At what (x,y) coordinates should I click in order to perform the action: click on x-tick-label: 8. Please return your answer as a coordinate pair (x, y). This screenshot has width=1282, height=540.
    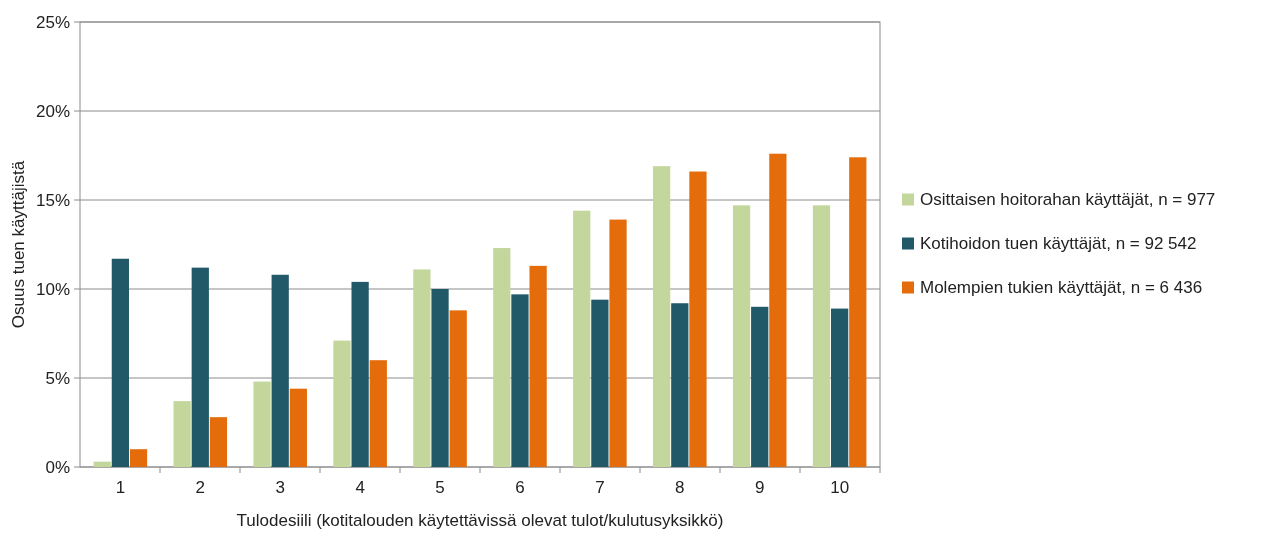
    Looking at the image, I should click on (680, 487).